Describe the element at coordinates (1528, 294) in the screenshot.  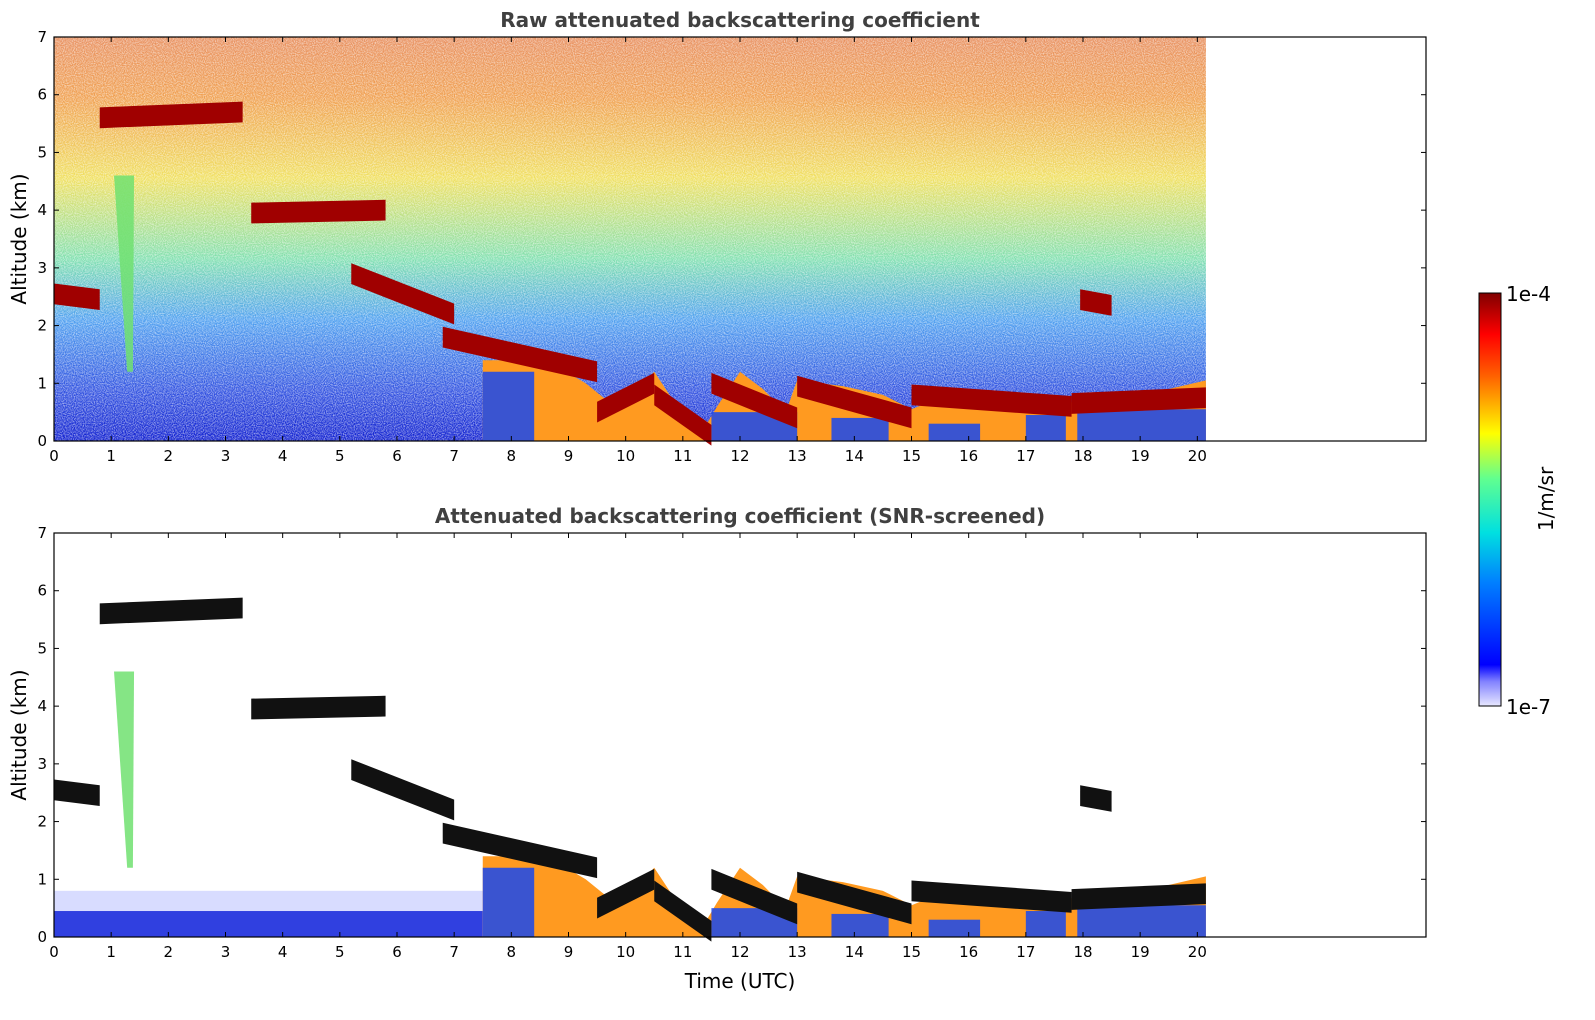
I see `colorbar-max-label: 1e-4` at that location.